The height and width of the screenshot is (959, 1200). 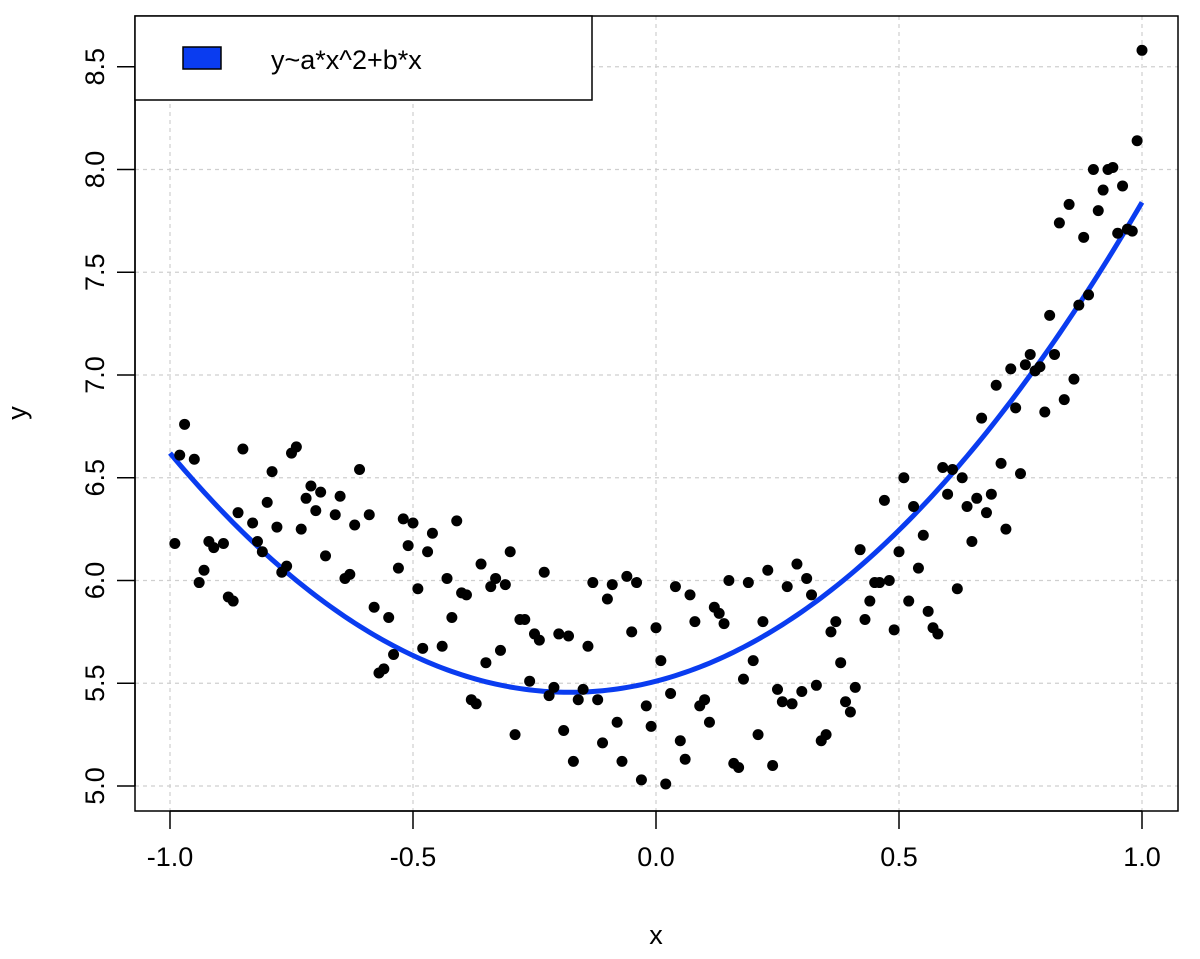 What do you see at coordinates (95, 375) in the screenshot?
I see `y-tick-label: 7.0` at bounding box center [95, 375].